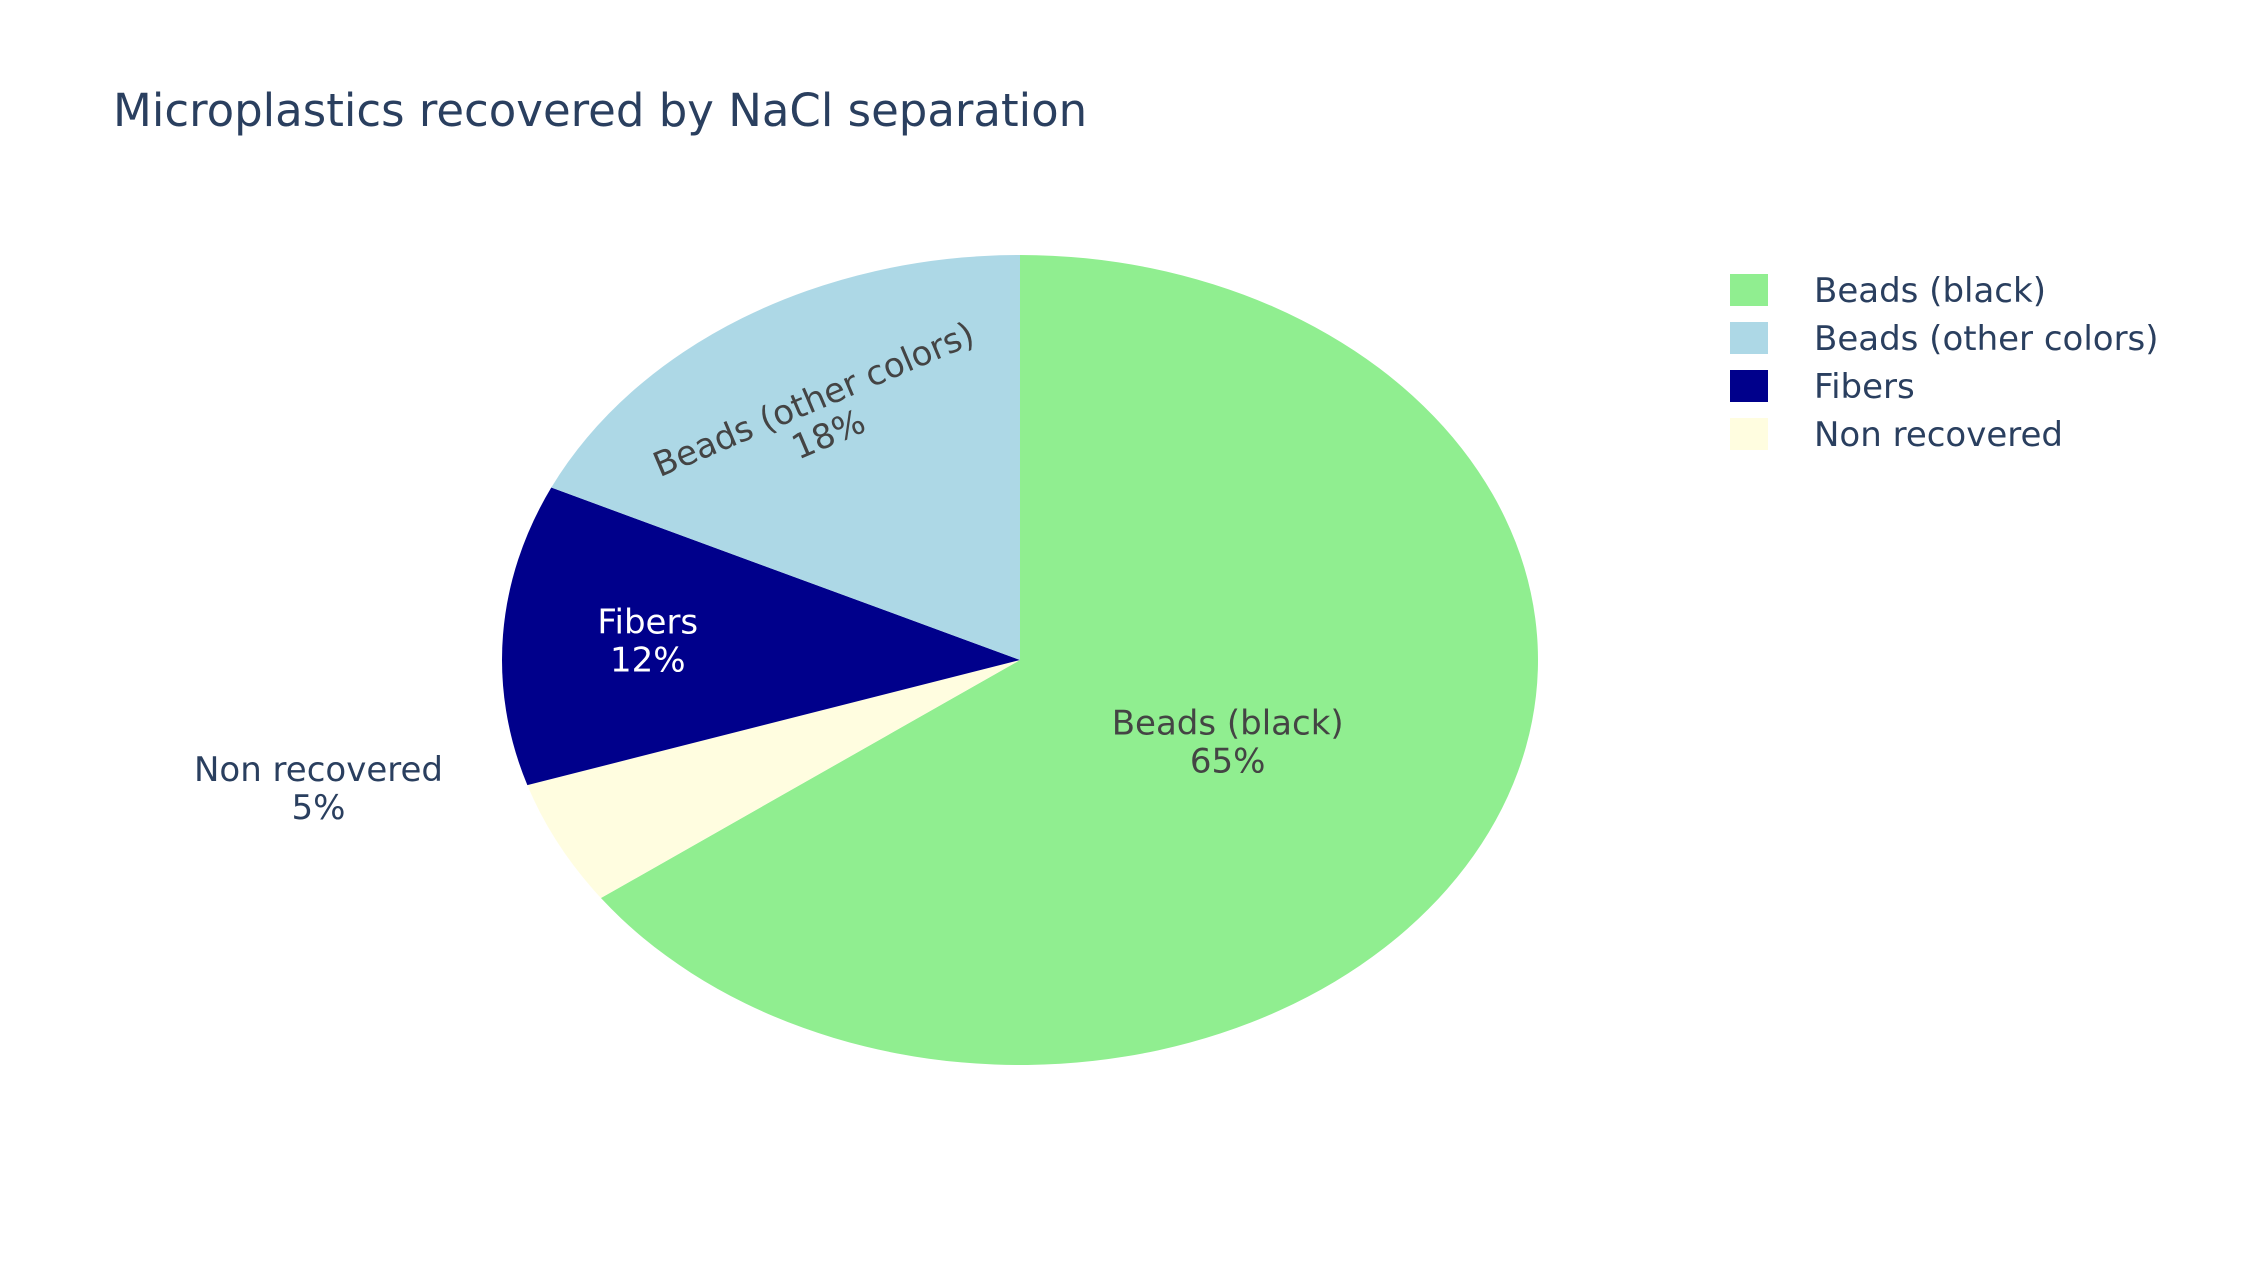 The height and width of the screenshot is (1268, 2250). Describe the element at coordinates (1864, 387) in the screenshot. I see `legend-label: Fibers` at that location.